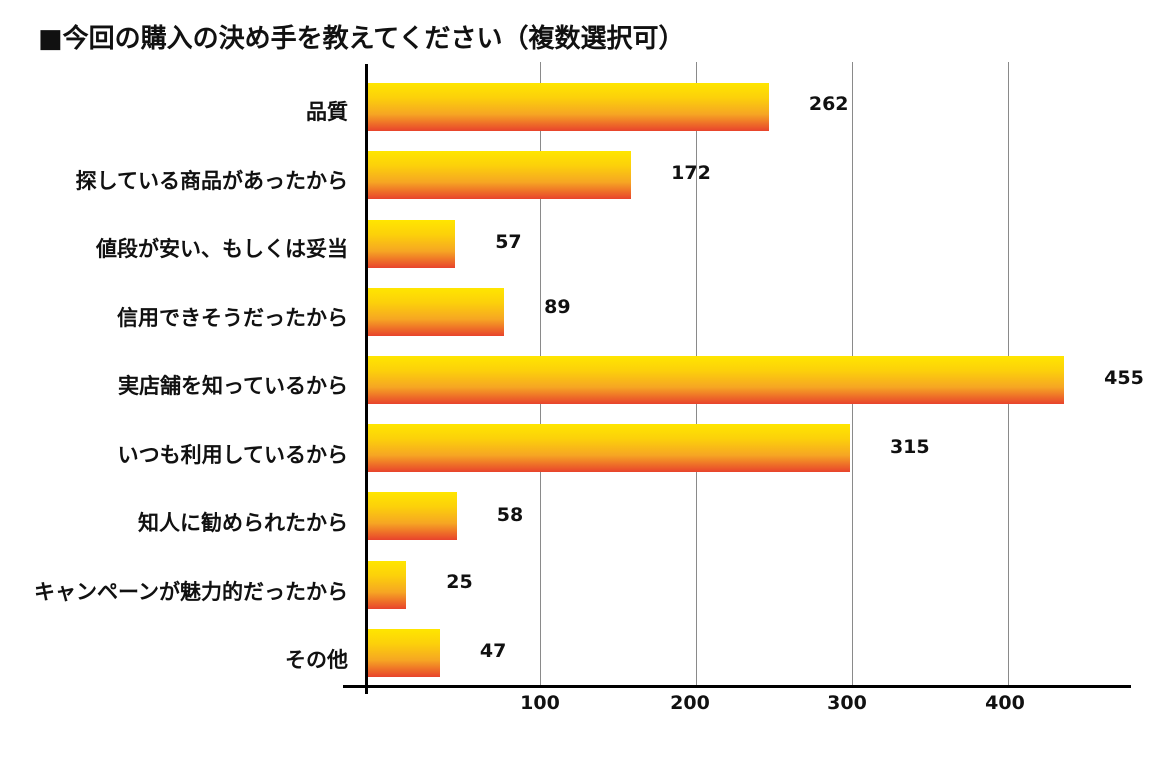 The height and width of the screenshot is (764, 1175). I want to click on chart-title: ■今回の購入の決め手を教えてください（複数選択可）, so click(361, 39).